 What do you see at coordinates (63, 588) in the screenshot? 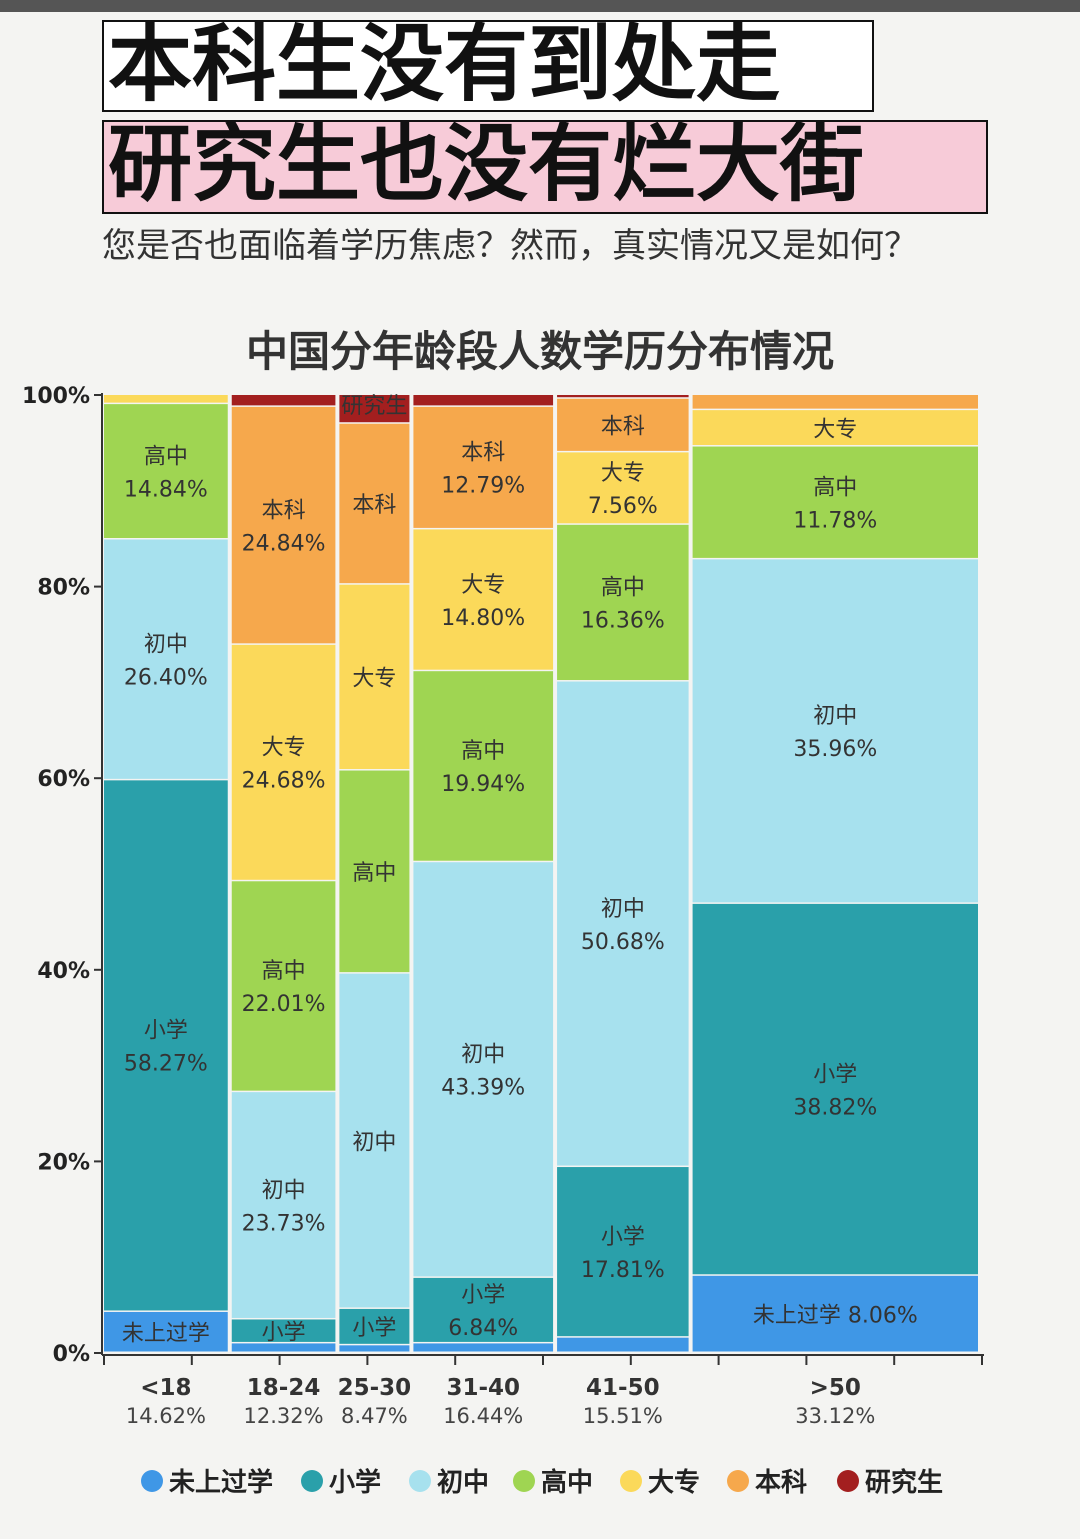
I see `y-tick-label: 80%` at bounding box center [63, 588].